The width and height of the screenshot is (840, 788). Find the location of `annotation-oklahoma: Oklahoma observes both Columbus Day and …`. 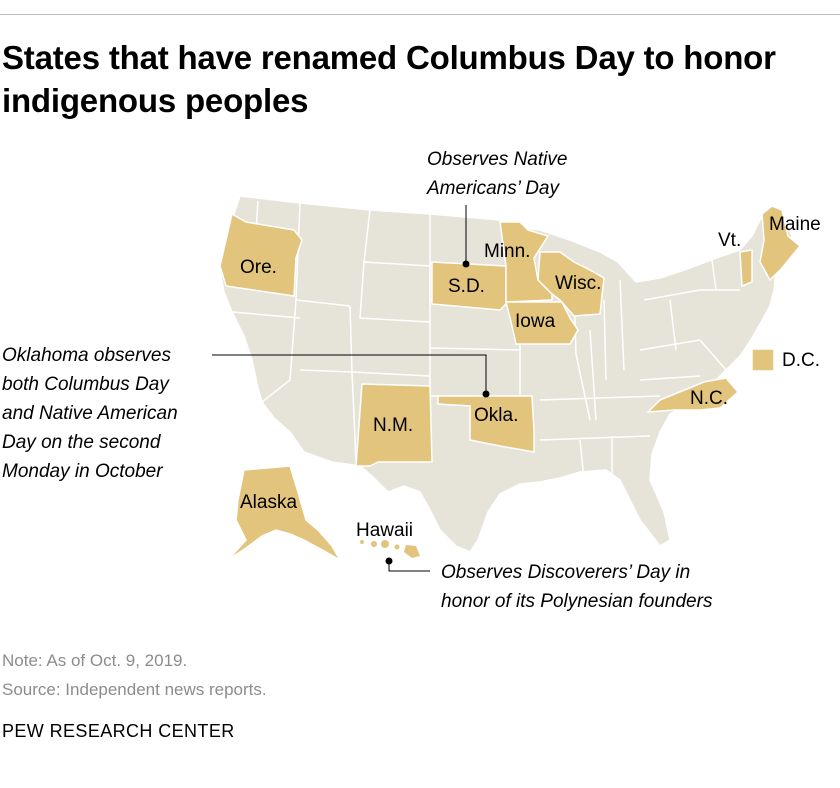

annotation-oklahoma: Oklahoma observes both Columbus Day and … is located at coordinates (90, 413).